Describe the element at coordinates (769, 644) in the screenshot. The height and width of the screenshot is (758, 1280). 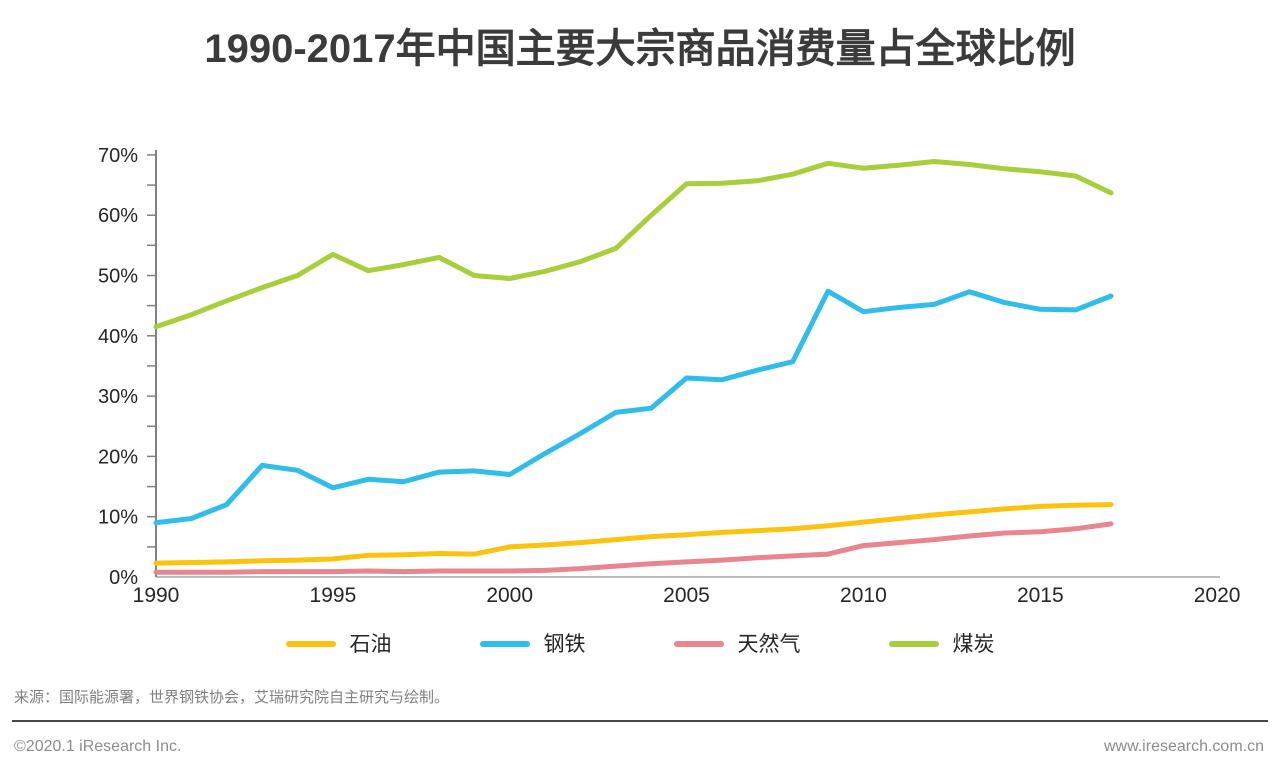
I see `legend-label-gas: 天然气` at that location.